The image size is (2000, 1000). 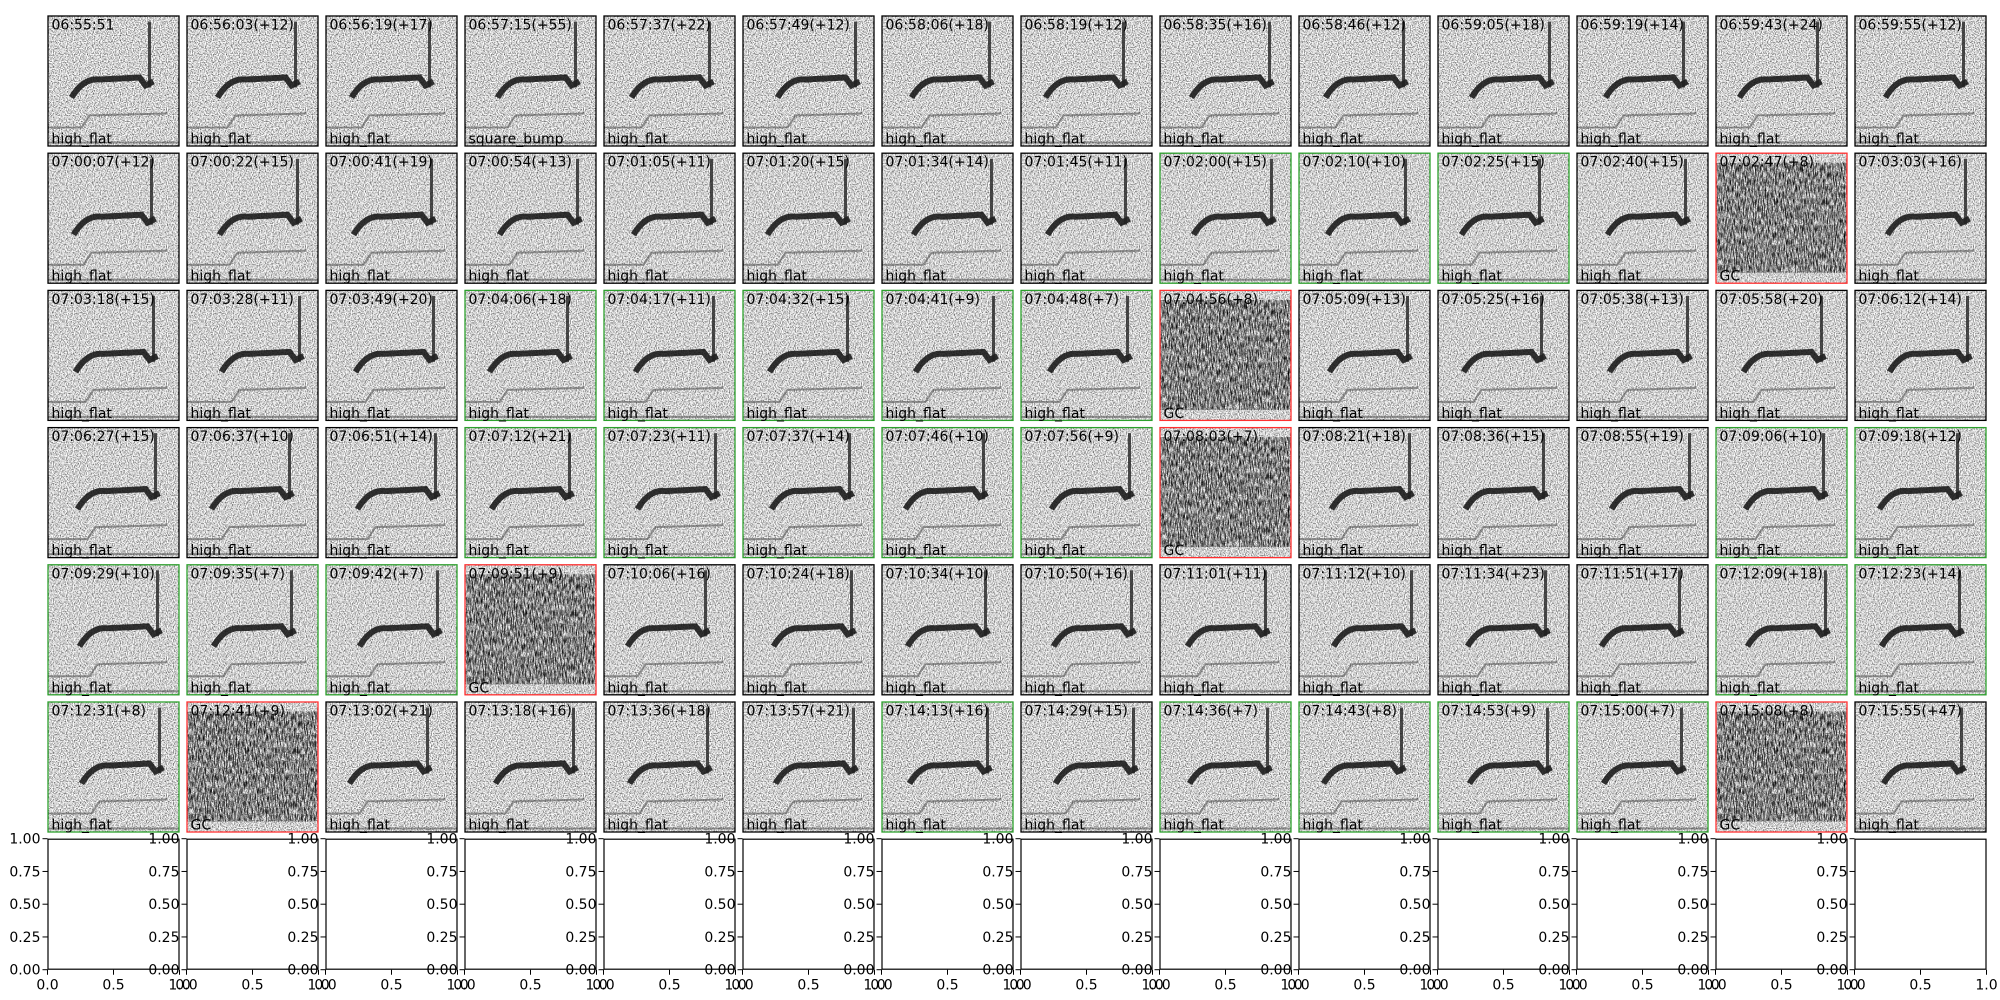 I want to click on panel-time: 07:05:09(+13), so click(x=1354, y=300).